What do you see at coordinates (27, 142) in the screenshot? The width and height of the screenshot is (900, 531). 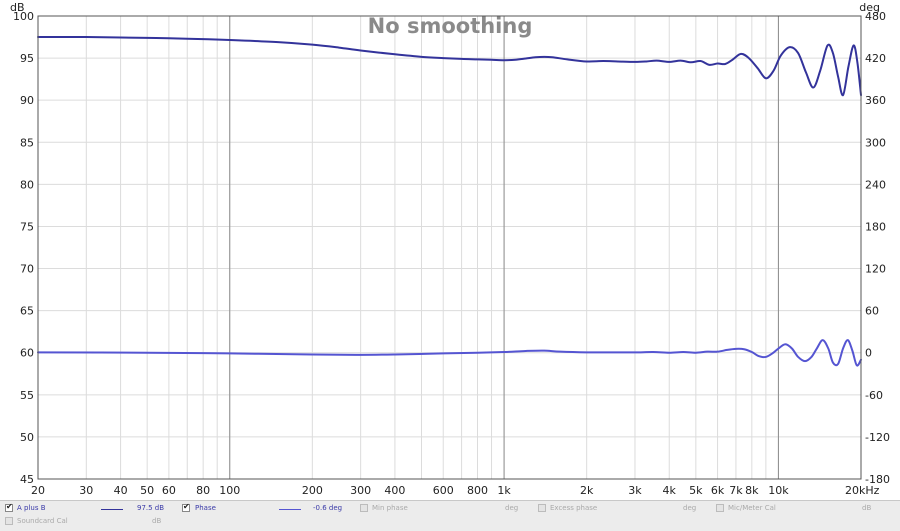 I see `left-tick-label: 85` at bounding box center [27, 142].